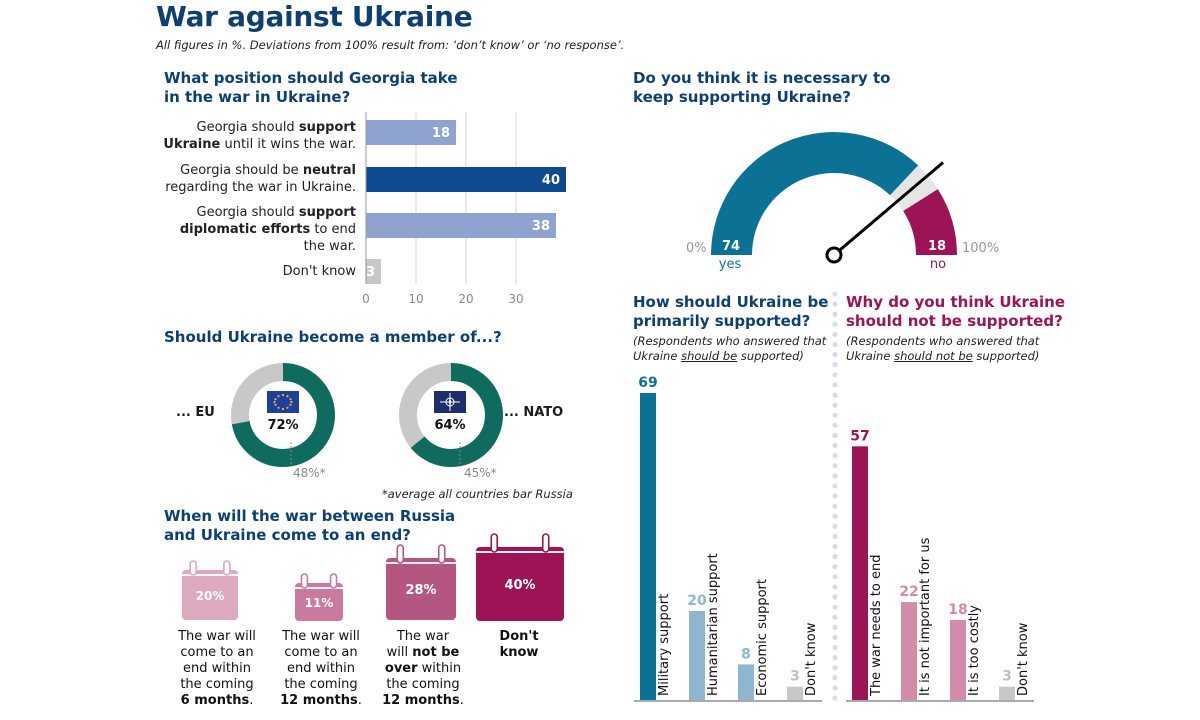 Image resolution: width=1200 pixels, height=720 pixels. Describe the element at coordinates (366, 299) in the screenshot. I see `x-tick-label: 0` at that location.